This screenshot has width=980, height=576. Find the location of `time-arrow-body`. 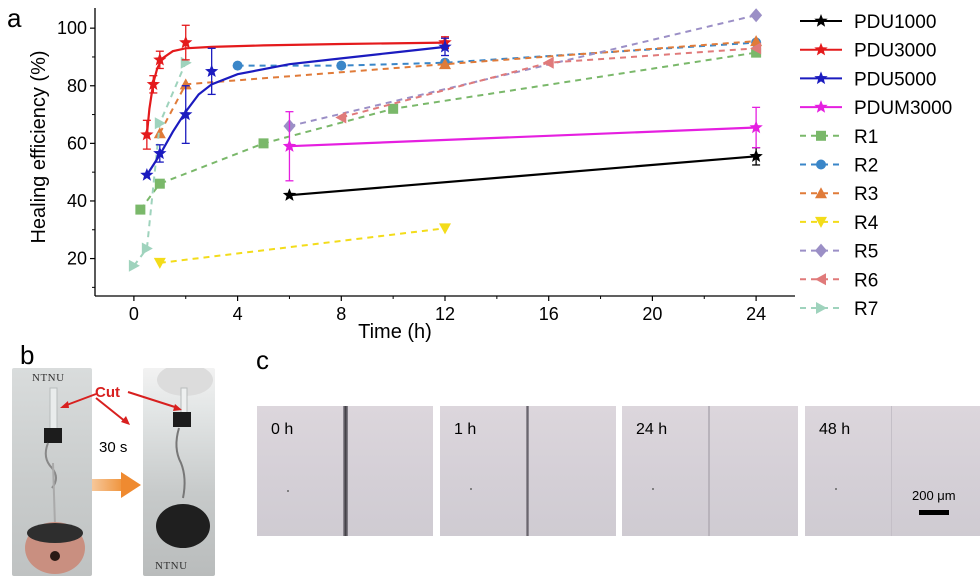

time-arrow-body is located at coordinates (107, 485).